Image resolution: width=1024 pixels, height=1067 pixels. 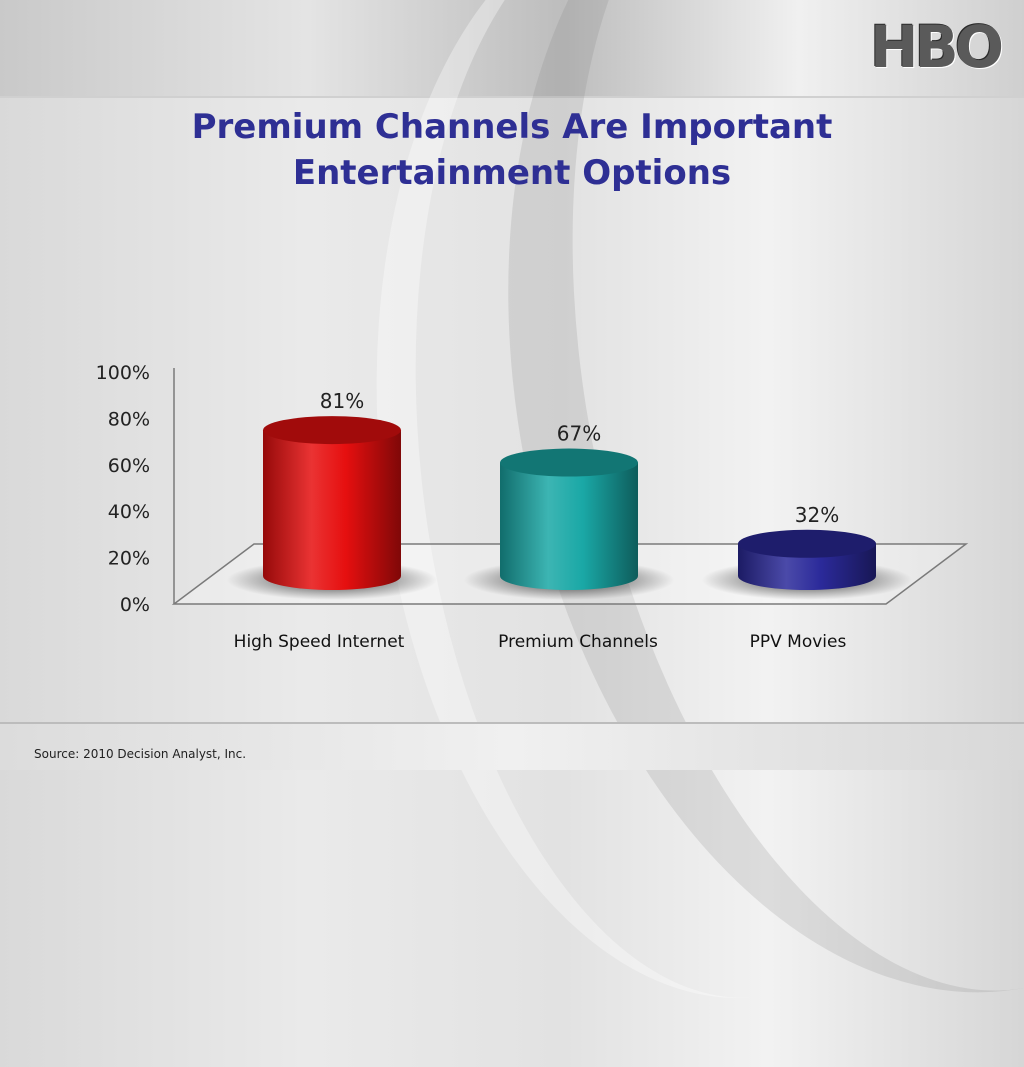 I want to click on category-label-1: High Speed Internet, so click(x=319, y=642).